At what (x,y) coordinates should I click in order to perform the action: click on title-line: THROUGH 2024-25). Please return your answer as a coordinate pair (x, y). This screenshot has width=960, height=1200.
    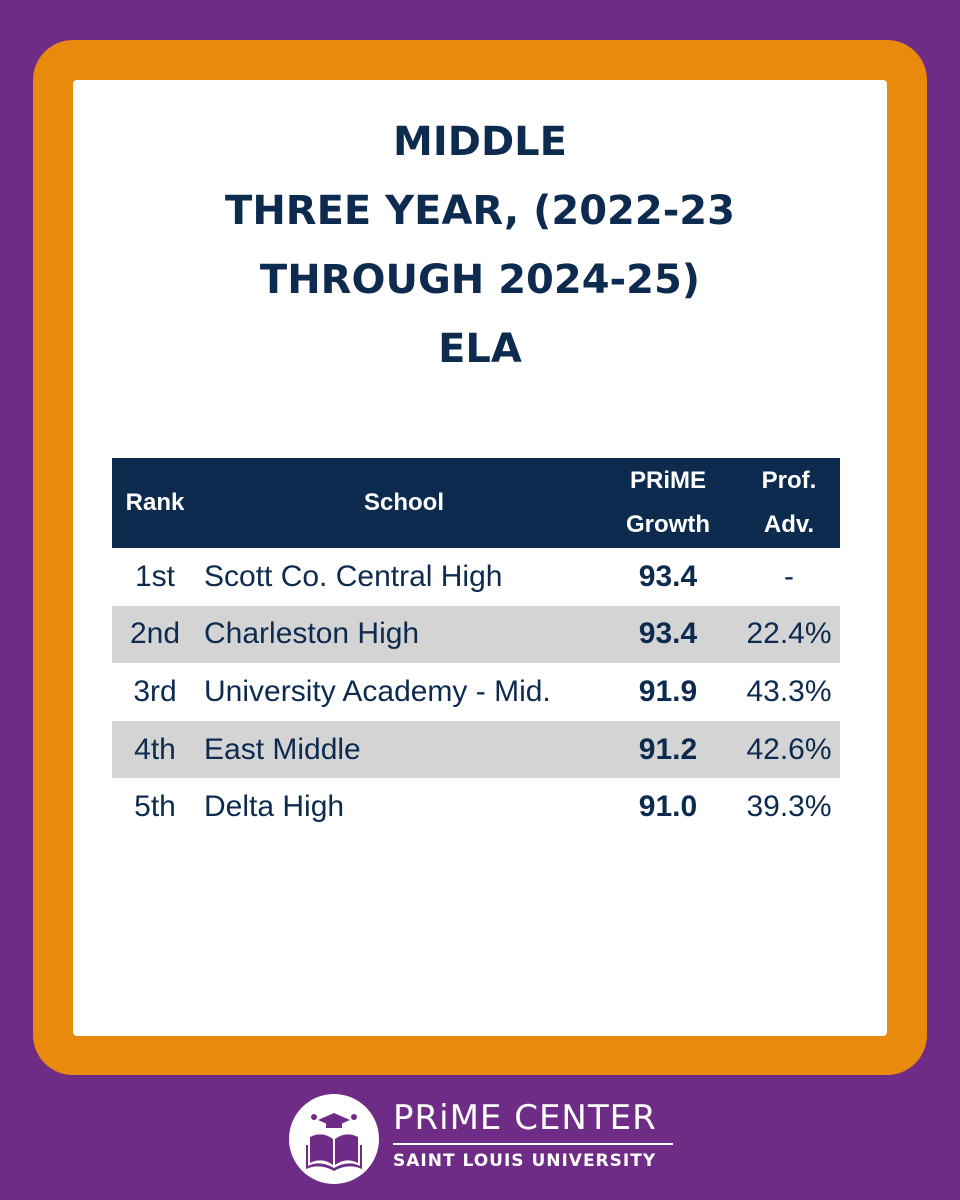
    Looking at the image, I should click on (480, 280).